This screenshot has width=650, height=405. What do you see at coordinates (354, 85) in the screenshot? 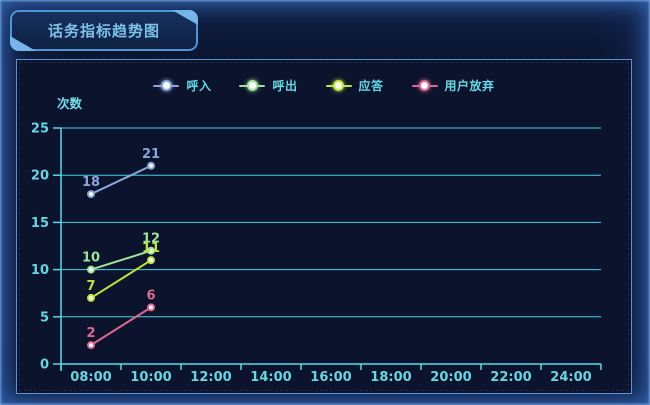
I see `legend-item-2: 应答` at bounding box center [354, 85].